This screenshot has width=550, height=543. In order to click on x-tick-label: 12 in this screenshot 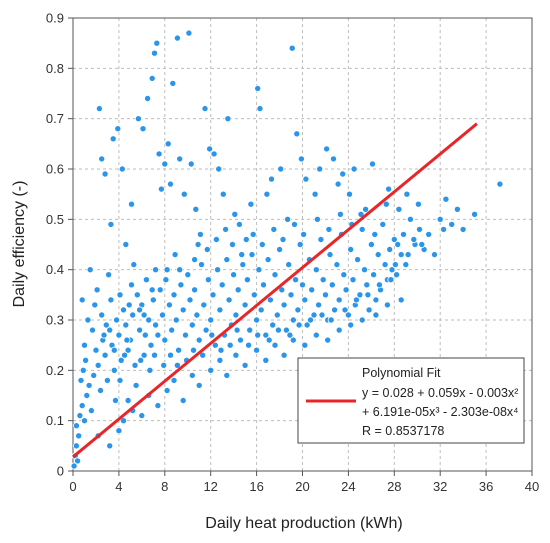, I will do `click(210, 486)`.